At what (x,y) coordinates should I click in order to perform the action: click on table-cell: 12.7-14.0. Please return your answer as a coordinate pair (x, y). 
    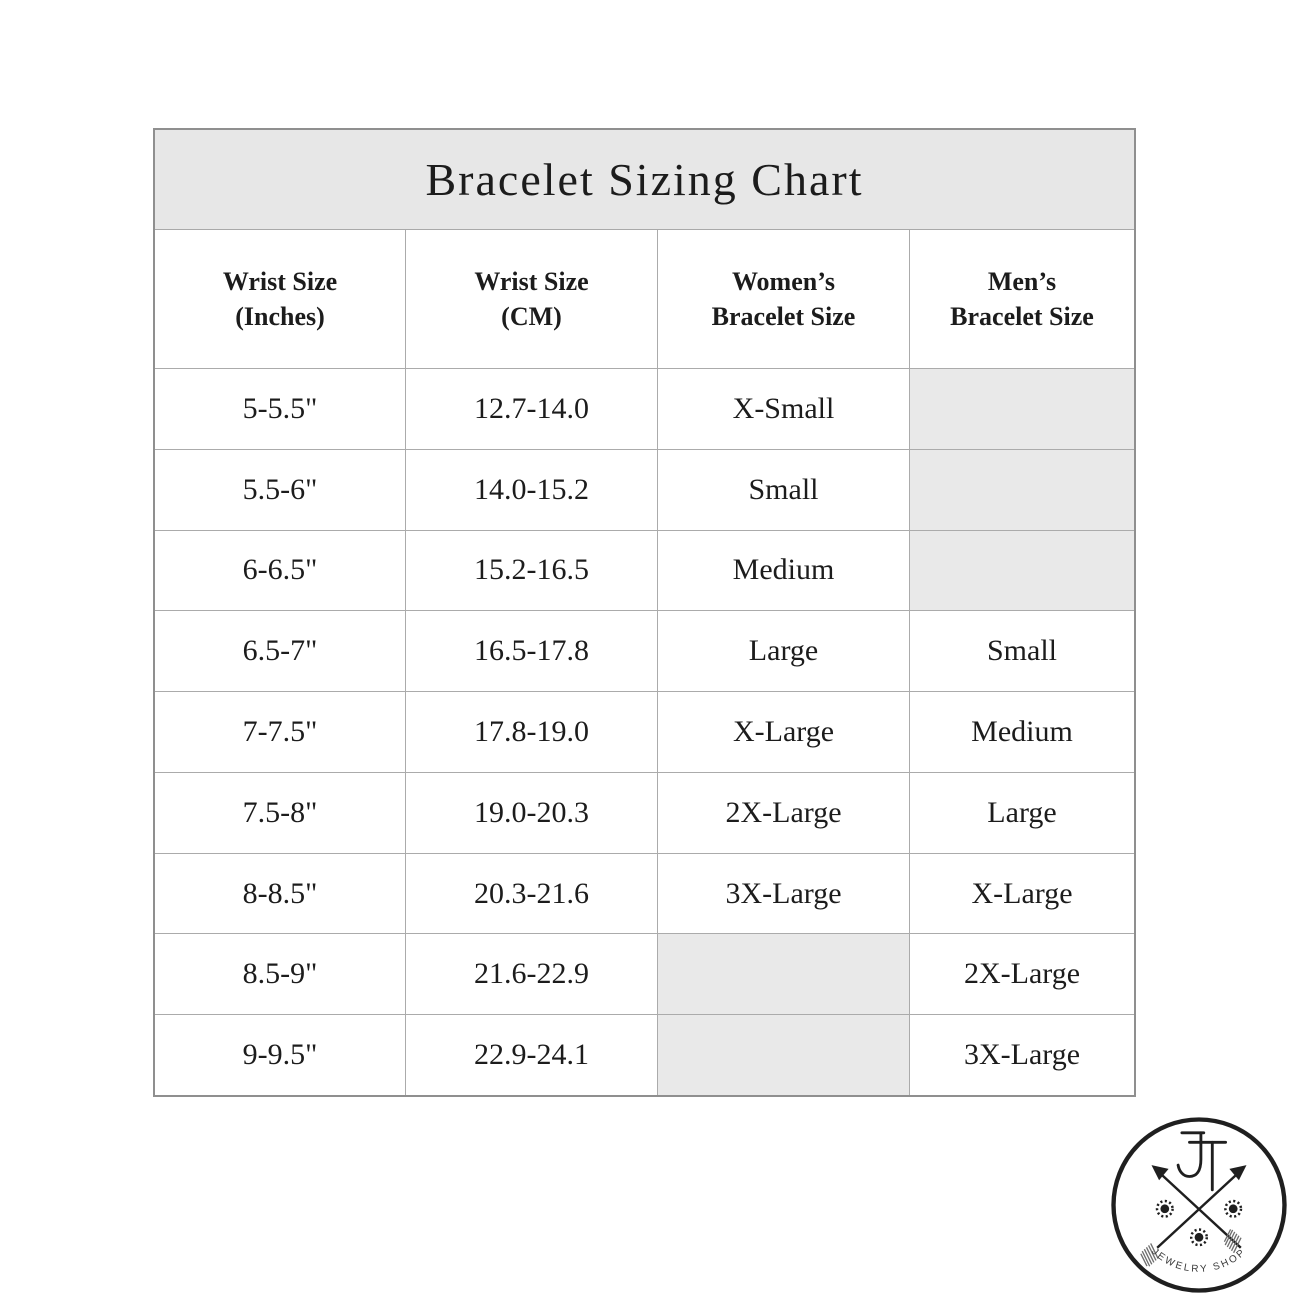
    Looking at the image, I should click on (531, 409).